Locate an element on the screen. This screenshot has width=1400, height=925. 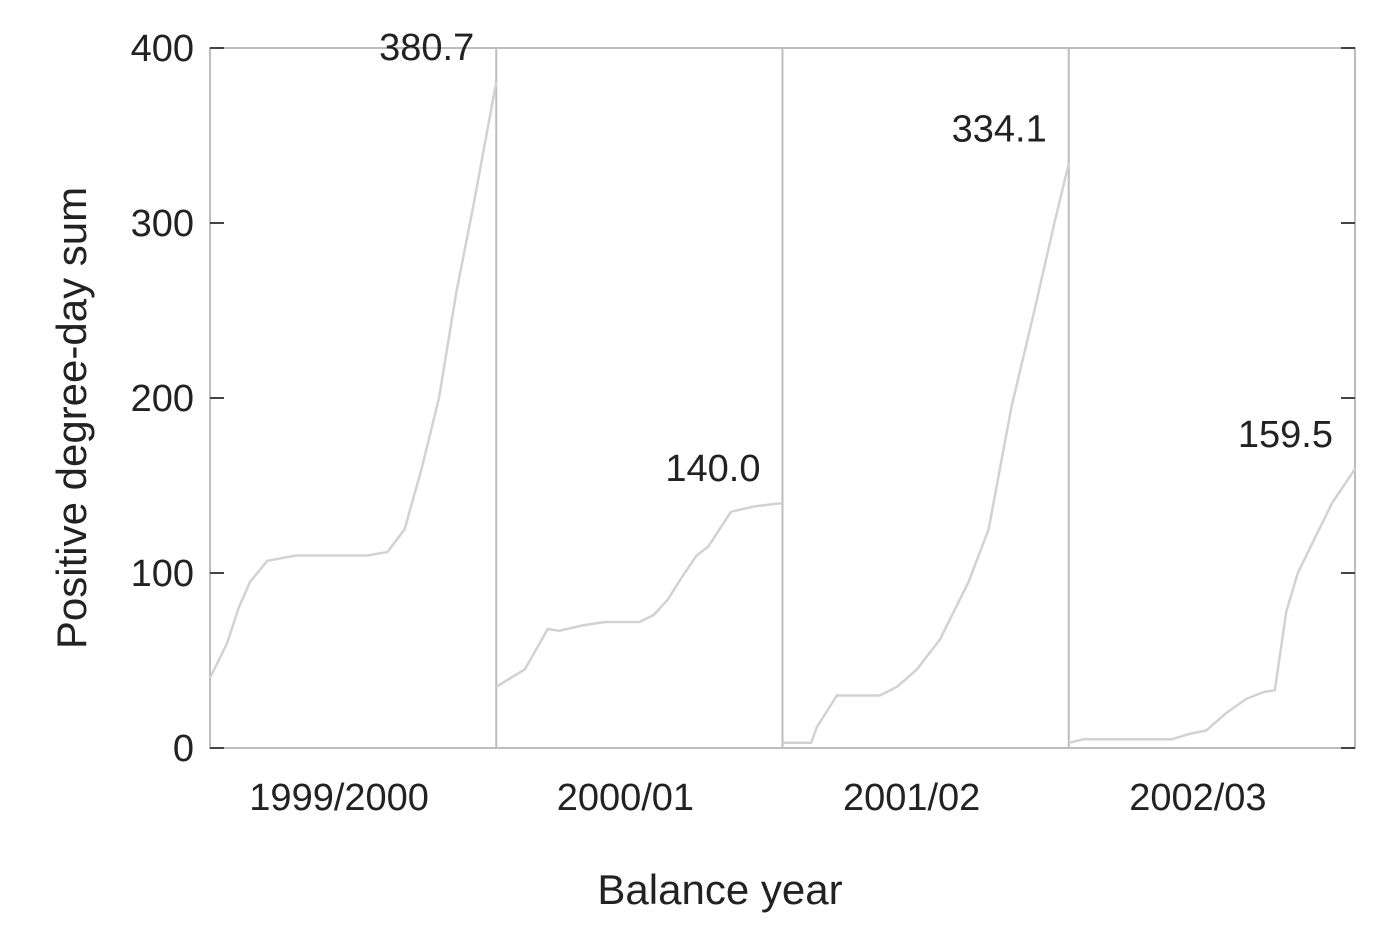
panel-label: 2002/03 is located at coordinates (1197, 798).